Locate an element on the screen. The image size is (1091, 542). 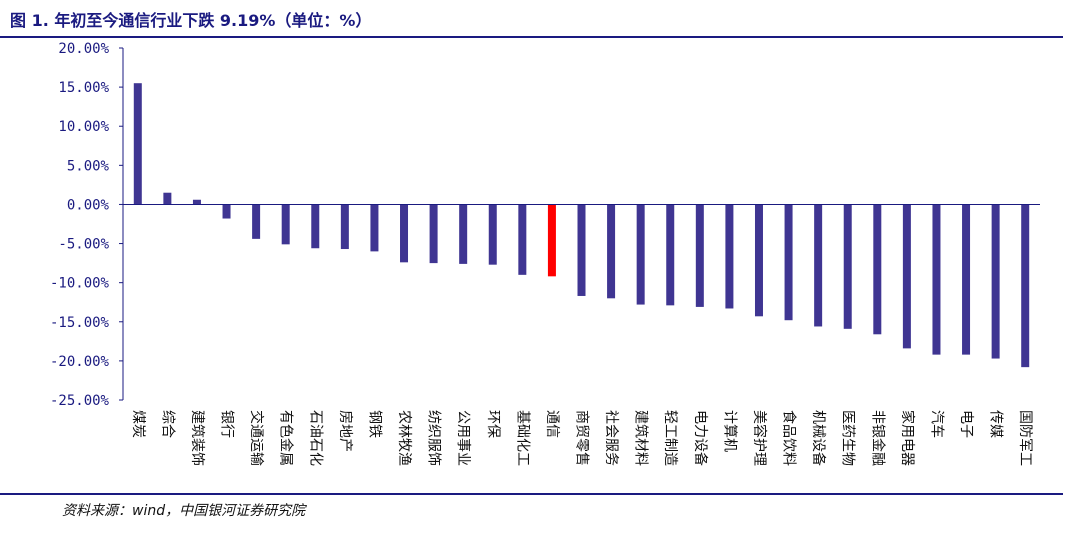
y-tick-label: -25.00% is located at coordinates (80, 401).